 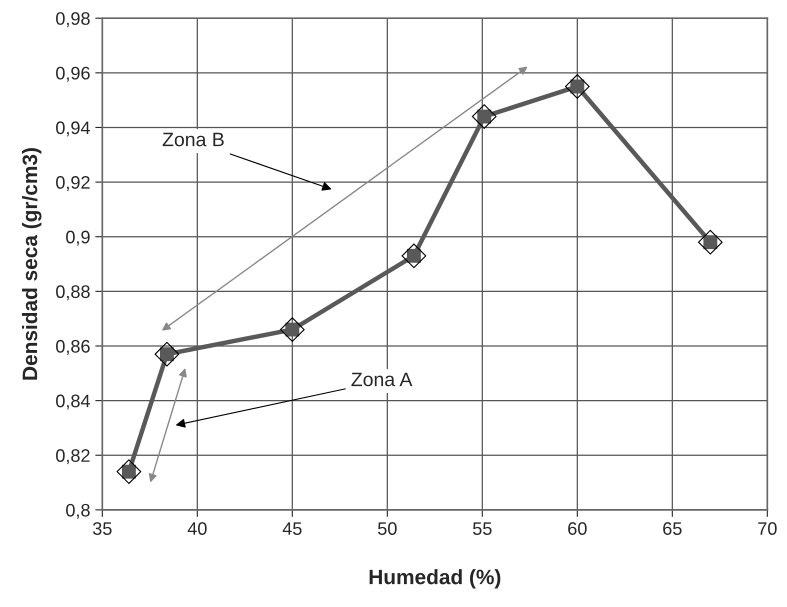 I want to click on y-tick-label: 0,94, so click(x=73, y=128).